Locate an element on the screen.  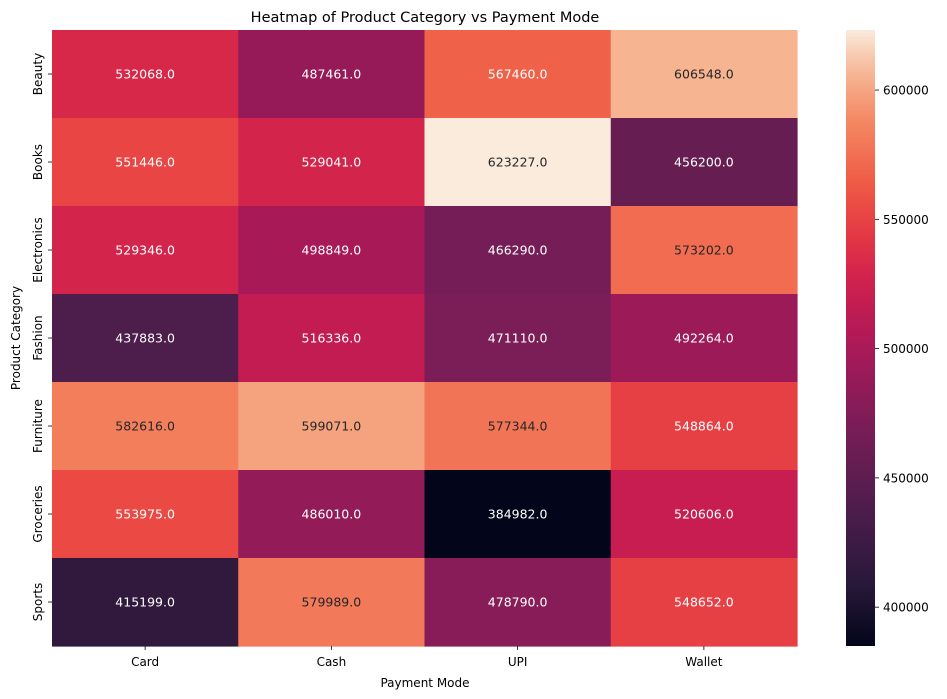
x-tick-label: Cash is located at coordinates (332, 662).